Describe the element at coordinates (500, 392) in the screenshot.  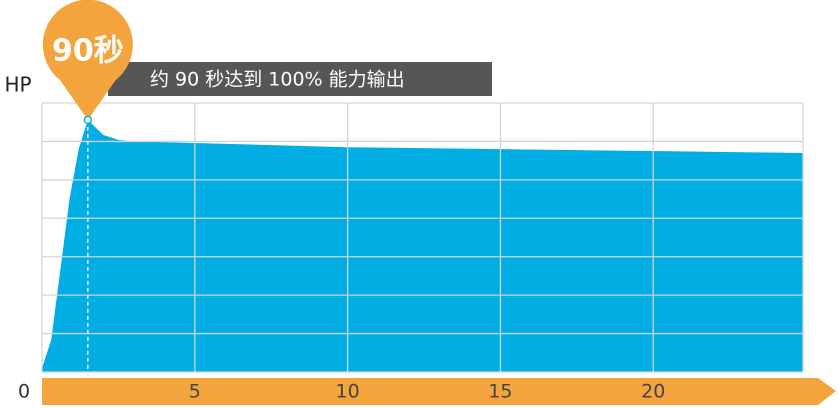
I see `x-tick-label: 15` at that location.